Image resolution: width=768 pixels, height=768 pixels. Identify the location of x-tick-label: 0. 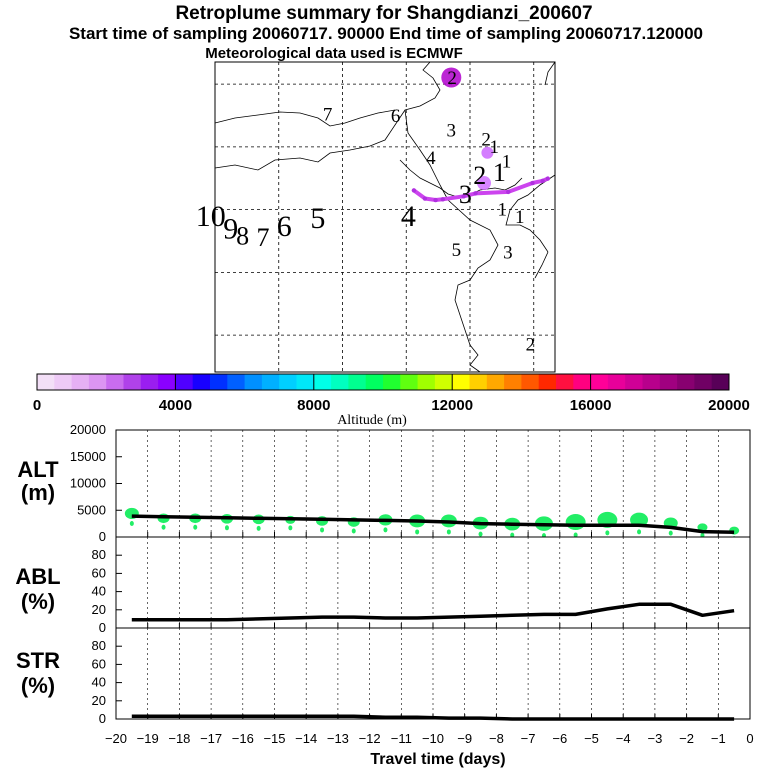
(749, 738).